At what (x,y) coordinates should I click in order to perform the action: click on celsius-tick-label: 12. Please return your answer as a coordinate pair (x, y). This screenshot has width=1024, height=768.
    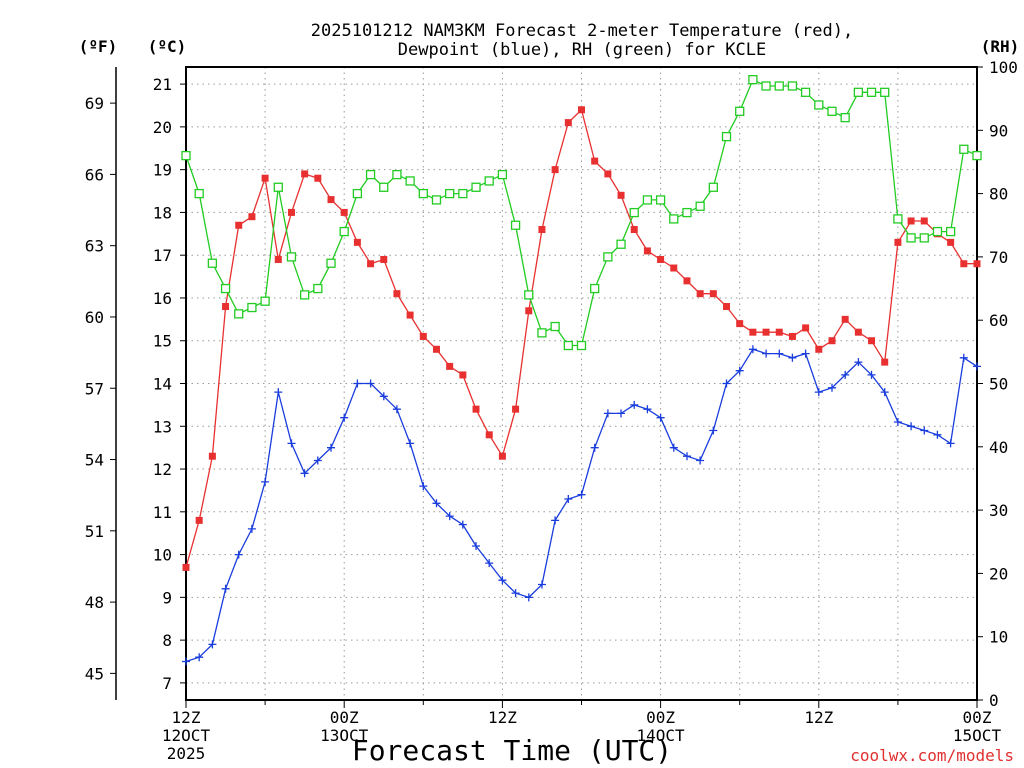
    Looking at the image, I should click on (162, 469).